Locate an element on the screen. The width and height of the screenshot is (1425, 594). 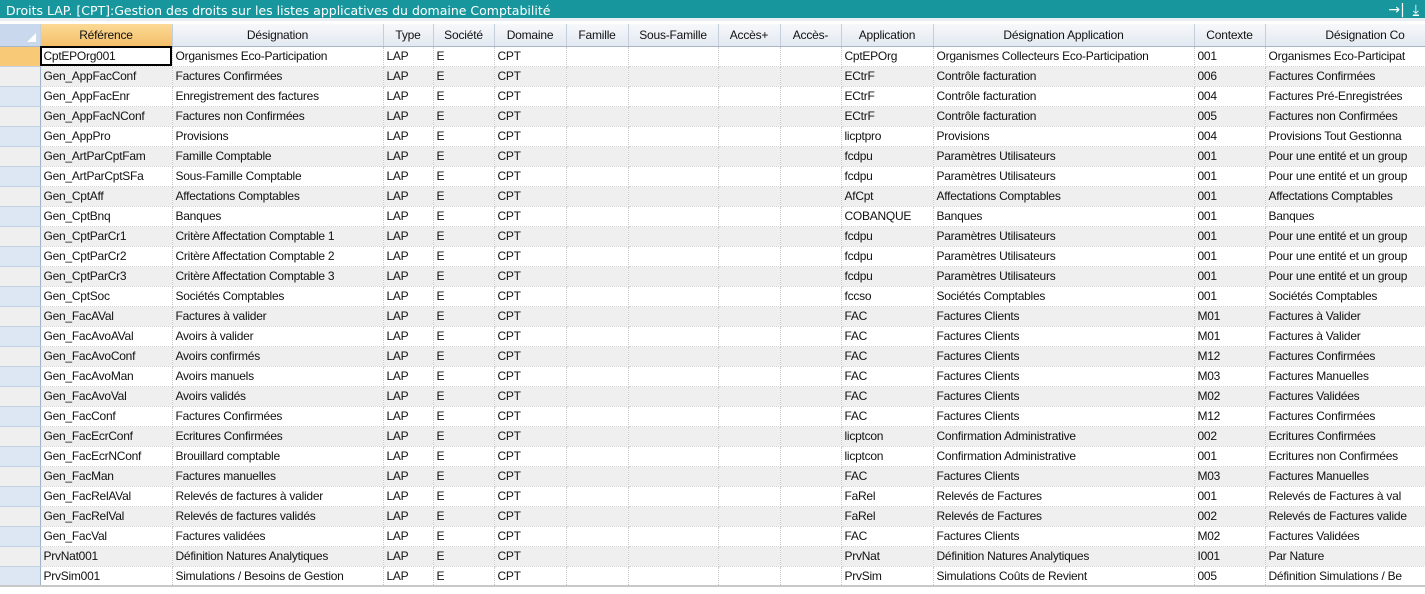
cell-designation-application: Affectations Comptables is located at coordinates (1064, 196).